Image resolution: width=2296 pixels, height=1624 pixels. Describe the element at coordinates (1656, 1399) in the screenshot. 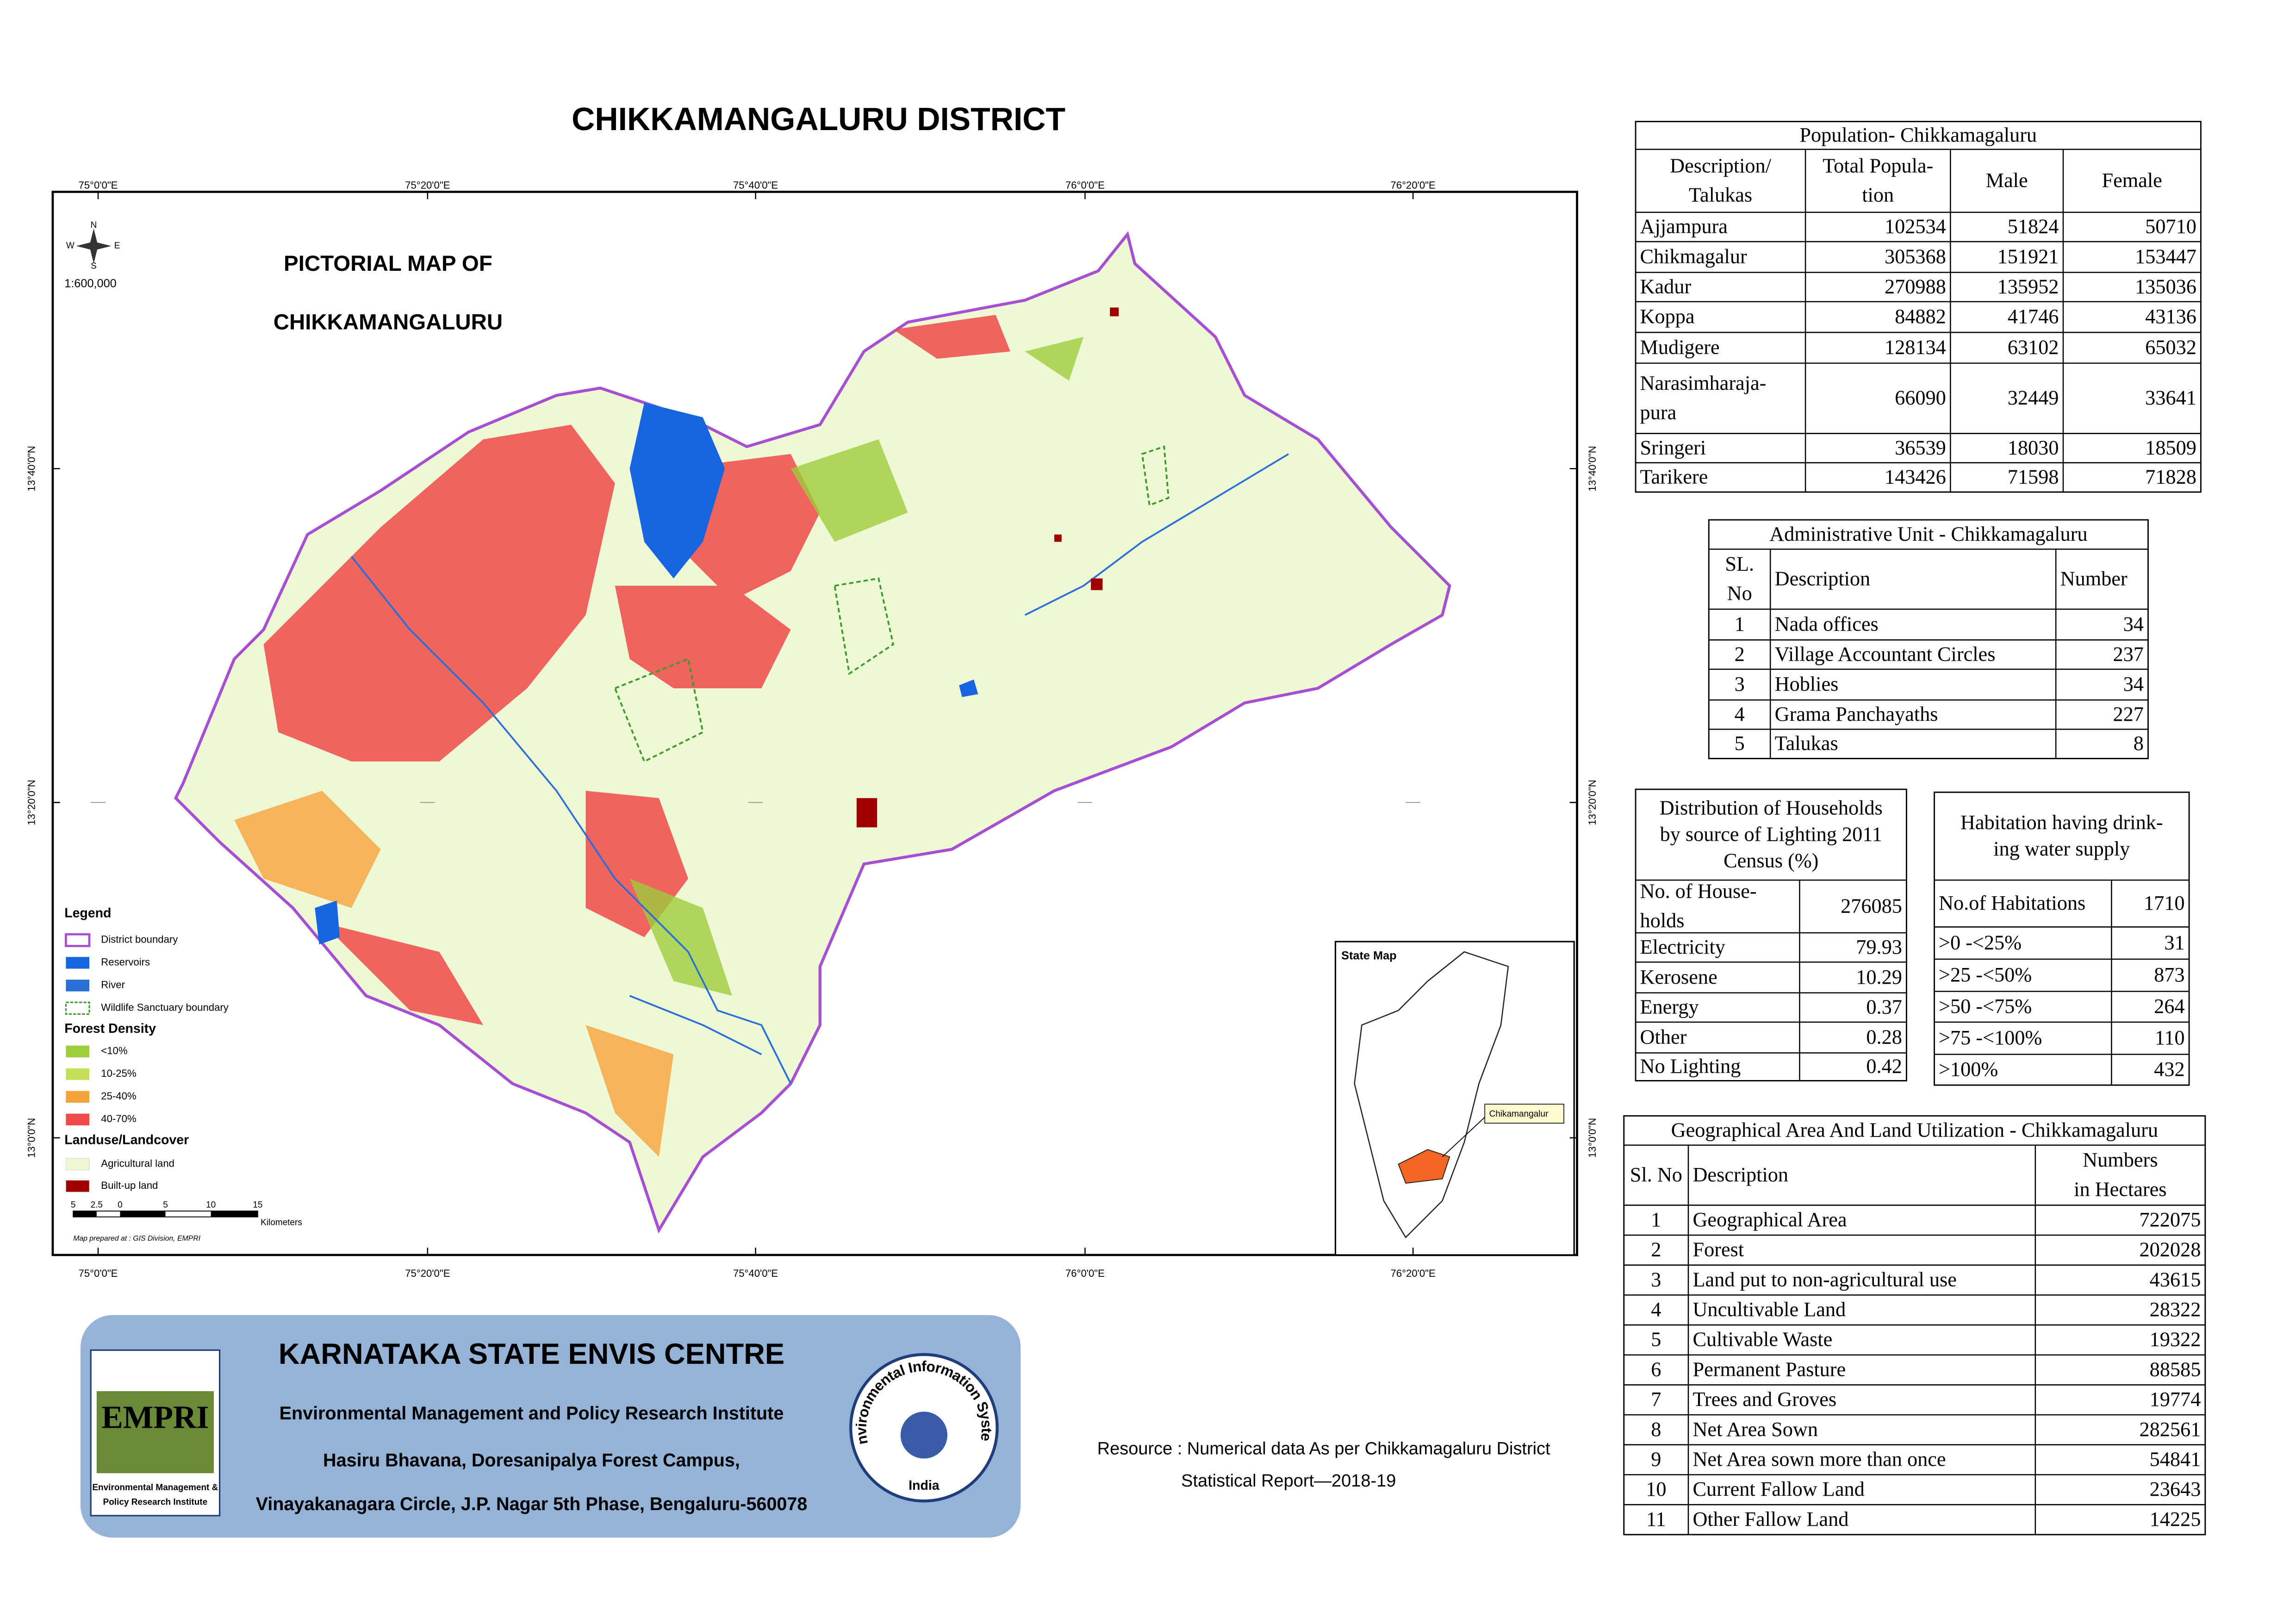

I see `table-cell: 7` at that location.